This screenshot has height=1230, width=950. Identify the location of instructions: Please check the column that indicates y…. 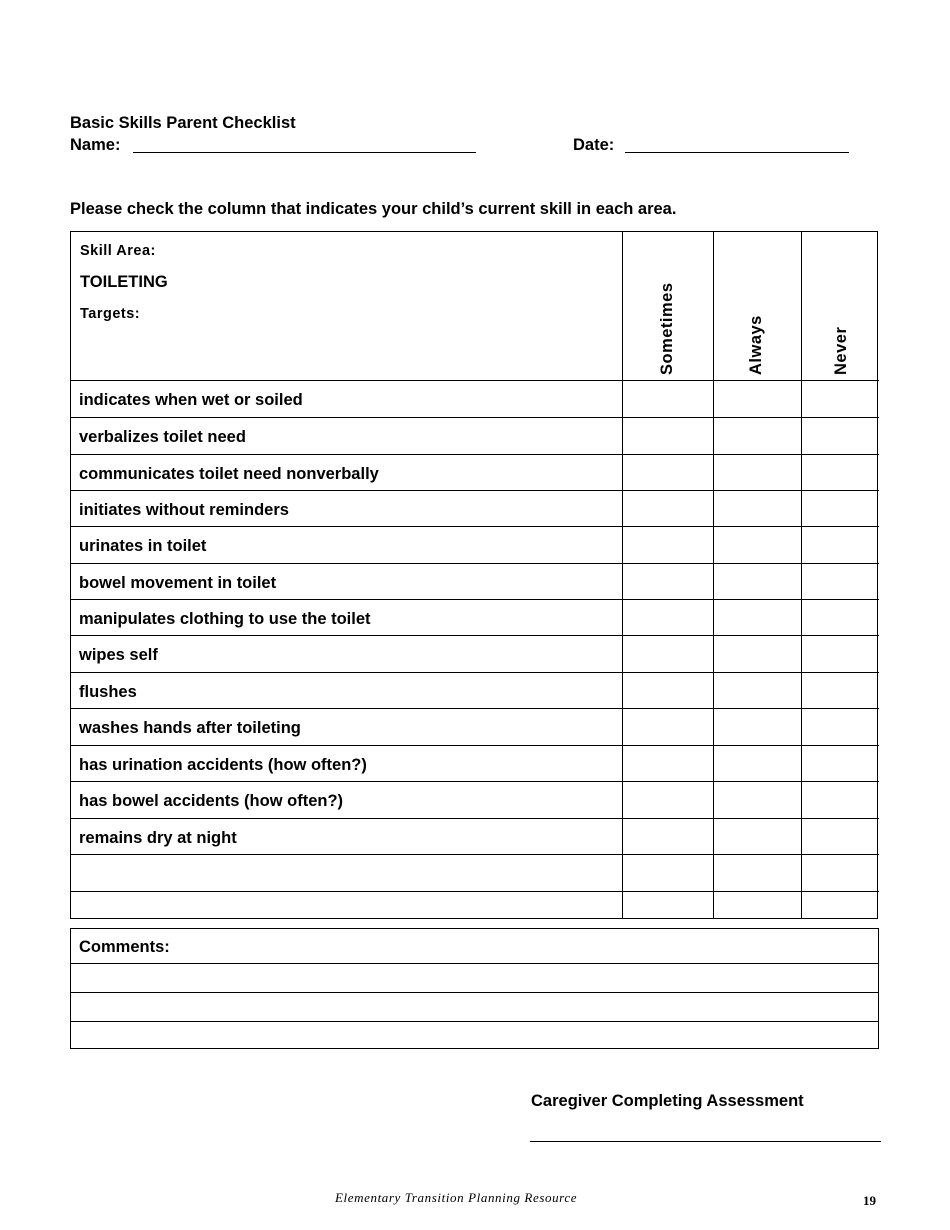
(373, 209).